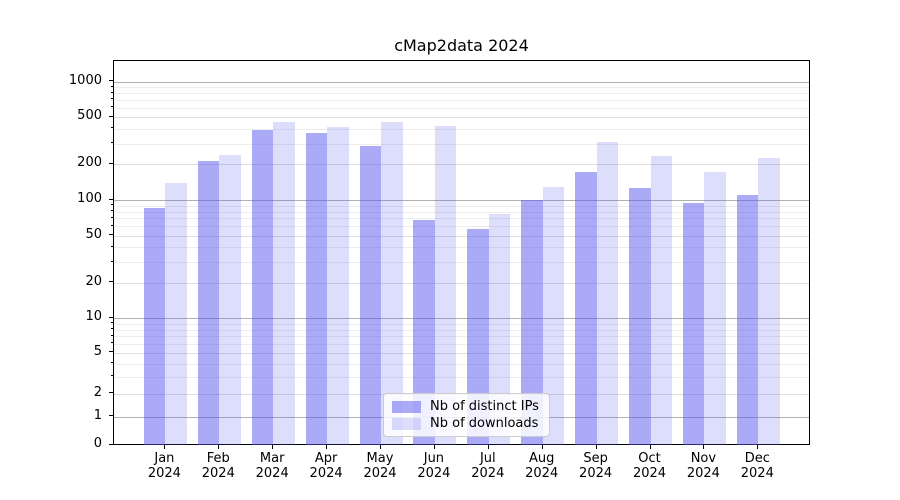  What do you see at coordinates (93, 317) in the screenshot?
I see `y-tick-label: 10` at bounding box center [93, 317].